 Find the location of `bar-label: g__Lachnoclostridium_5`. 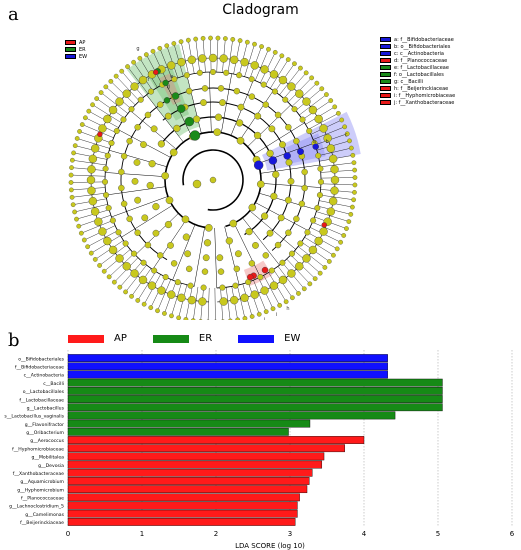

bar-label: g__Lachnoclostridium_5 is located at coordinates (36, 507).